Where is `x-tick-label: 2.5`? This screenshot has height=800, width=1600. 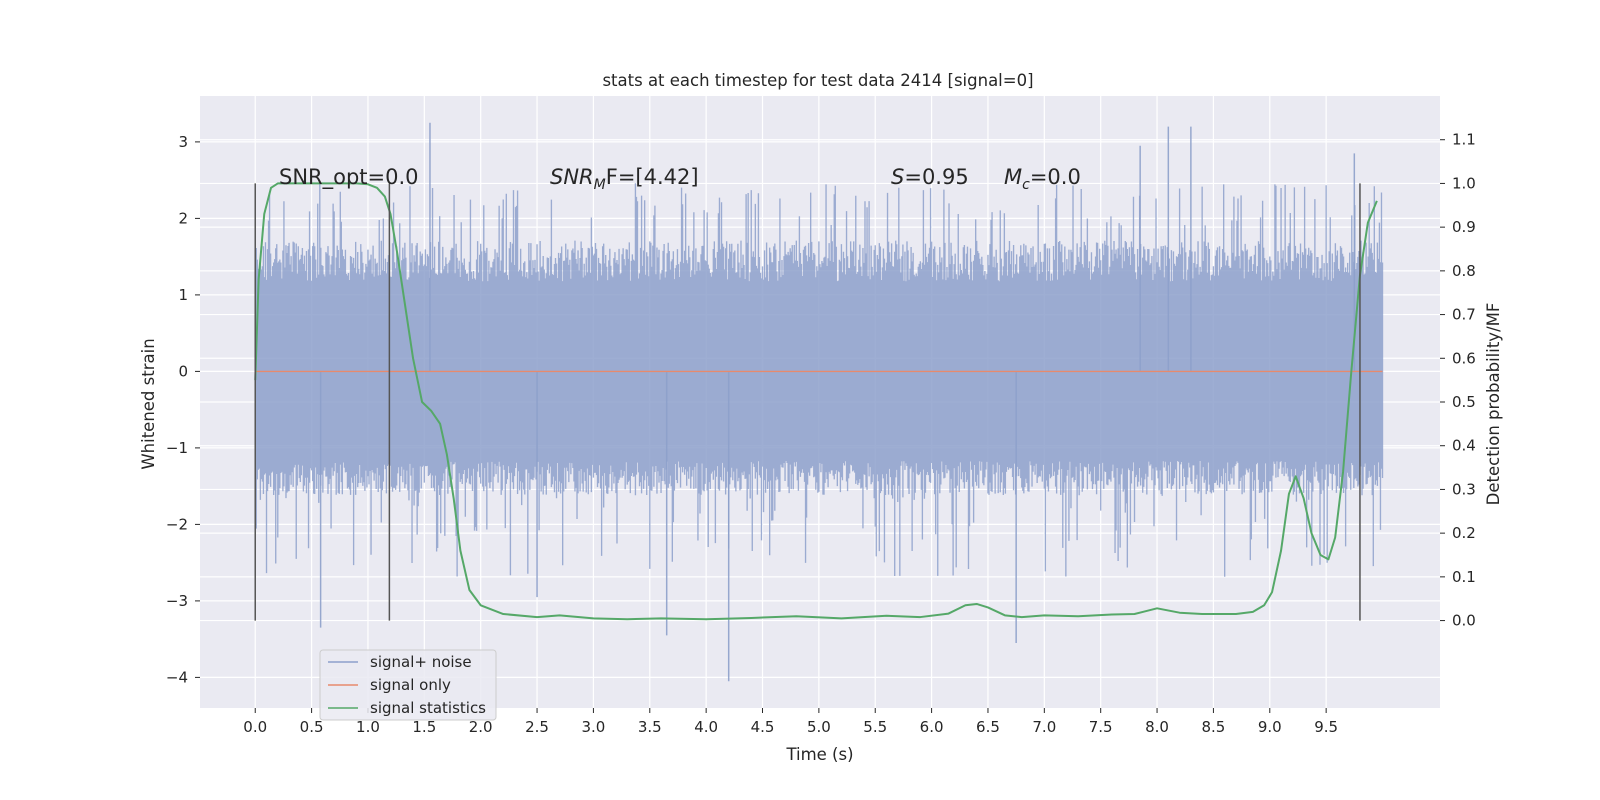 x-tick-label: 2.5 is located at coordinates (537, 727).